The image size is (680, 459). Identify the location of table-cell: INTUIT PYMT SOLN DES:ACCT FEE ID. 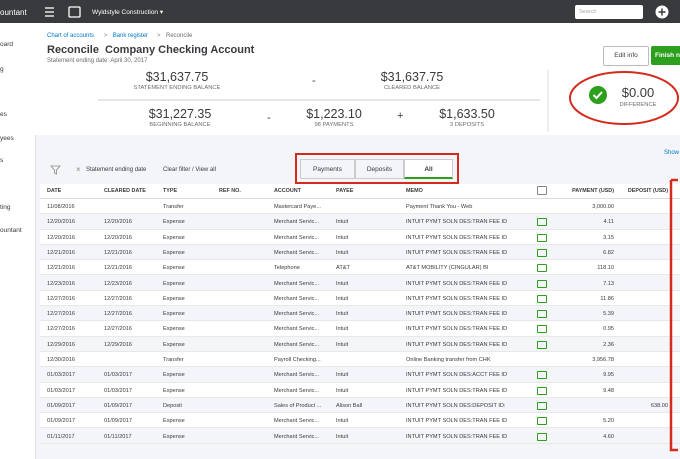
(457, 375).